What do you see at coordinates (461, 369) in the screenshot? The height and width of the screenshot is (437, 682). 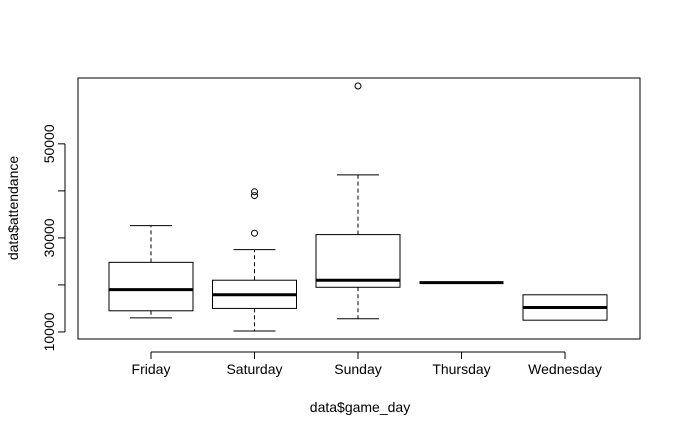 I see `x-tick-label: Thursday` at bounding box center [461, 369].